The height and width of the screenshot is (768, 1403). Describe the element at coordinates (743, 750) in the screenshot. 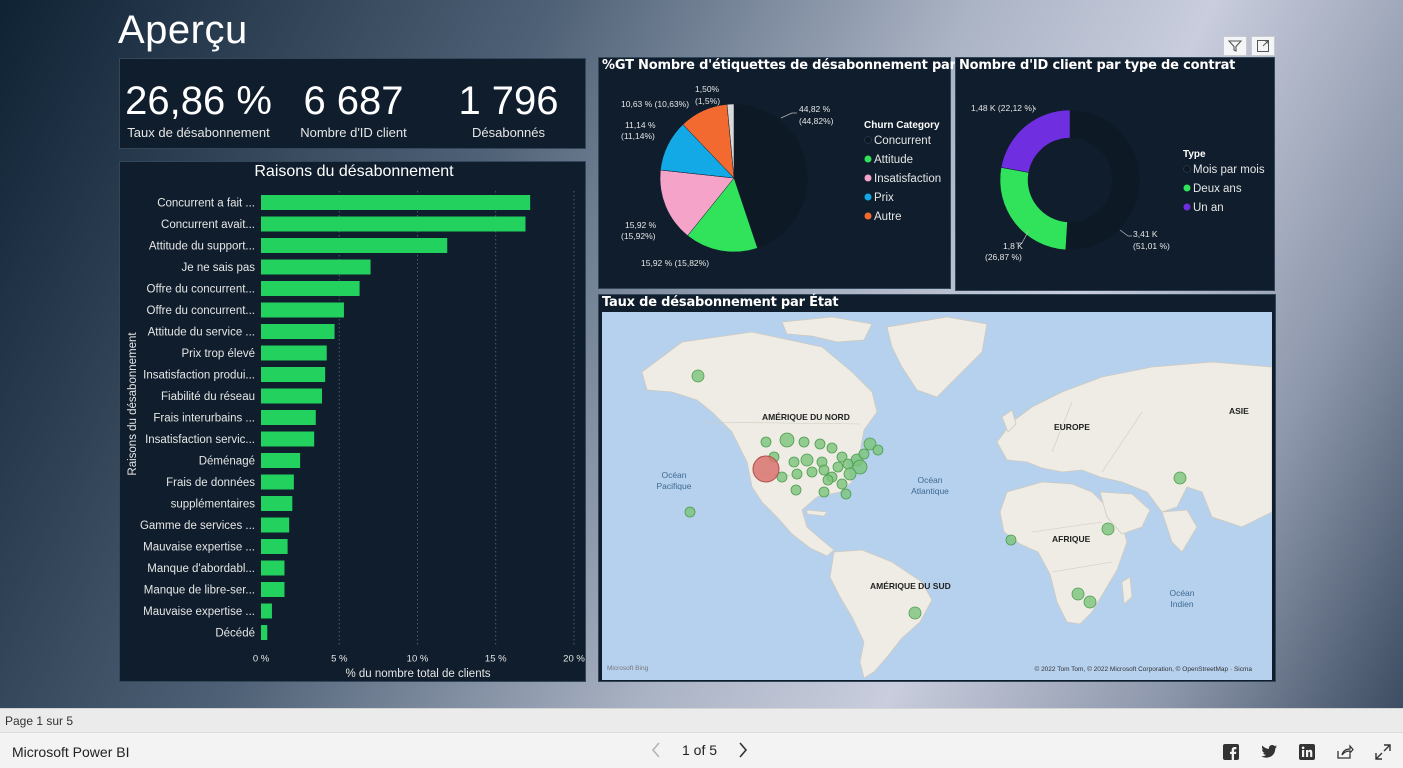

I see `next-page-icon` at that location.